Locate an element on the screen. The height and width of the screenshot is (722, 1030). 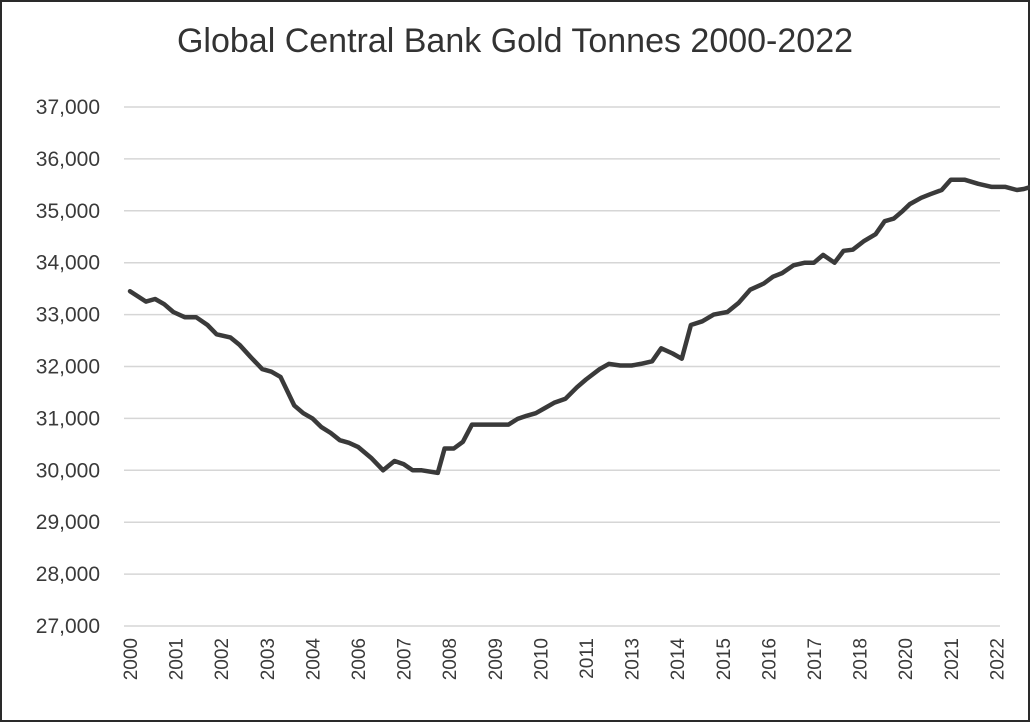
x-tick-label: 2021 is located at coordinates (952, 659).